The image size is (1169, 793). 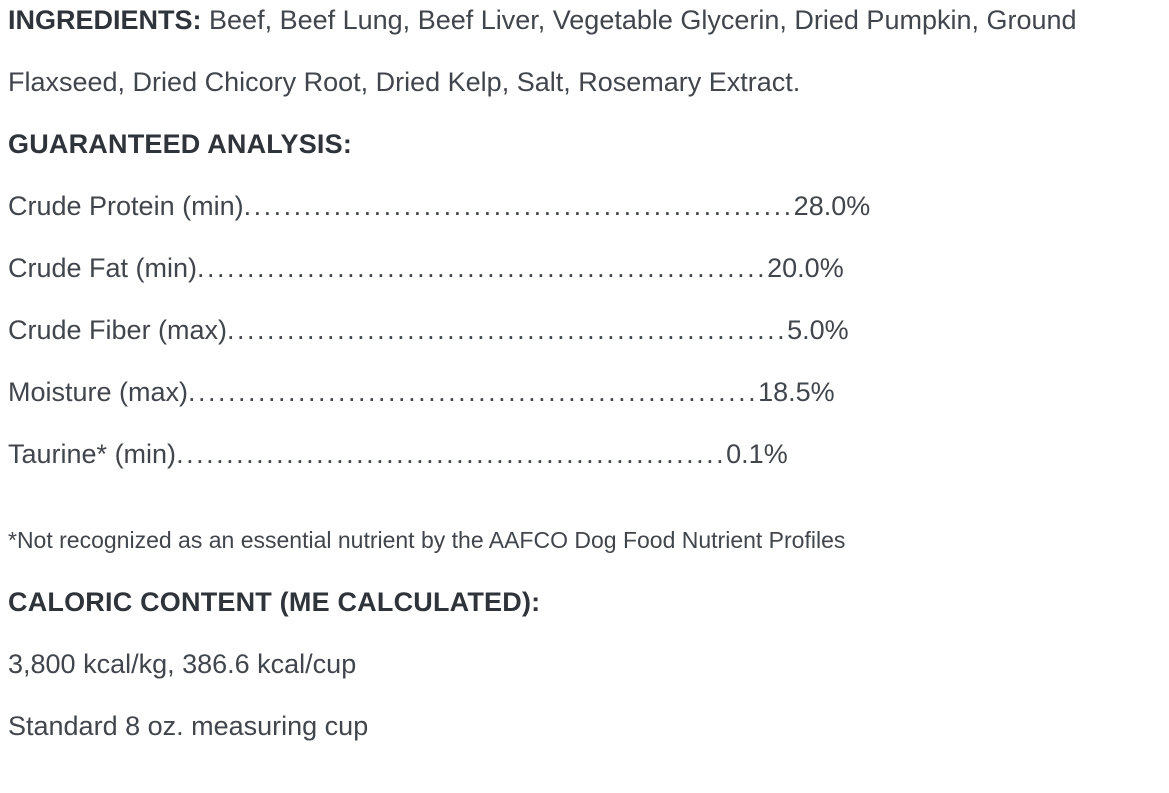 What do you see at coordinates (832, 206) in the screenshot?
I see `analysis-row-value: 28.0%` at bounding box center [832, 206].